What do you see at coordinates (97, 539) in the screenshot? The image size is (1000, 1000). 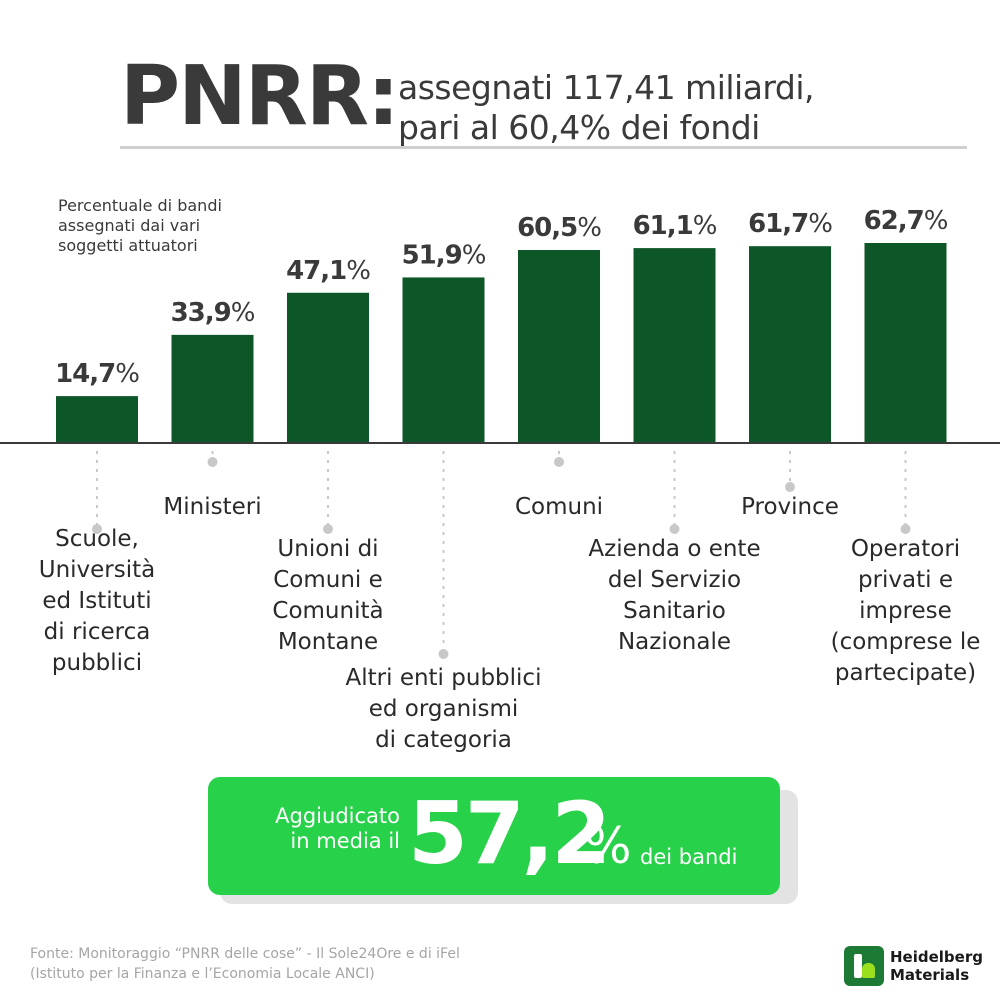 I see `category-label: Scuole,` at bounding box center [97, 539].